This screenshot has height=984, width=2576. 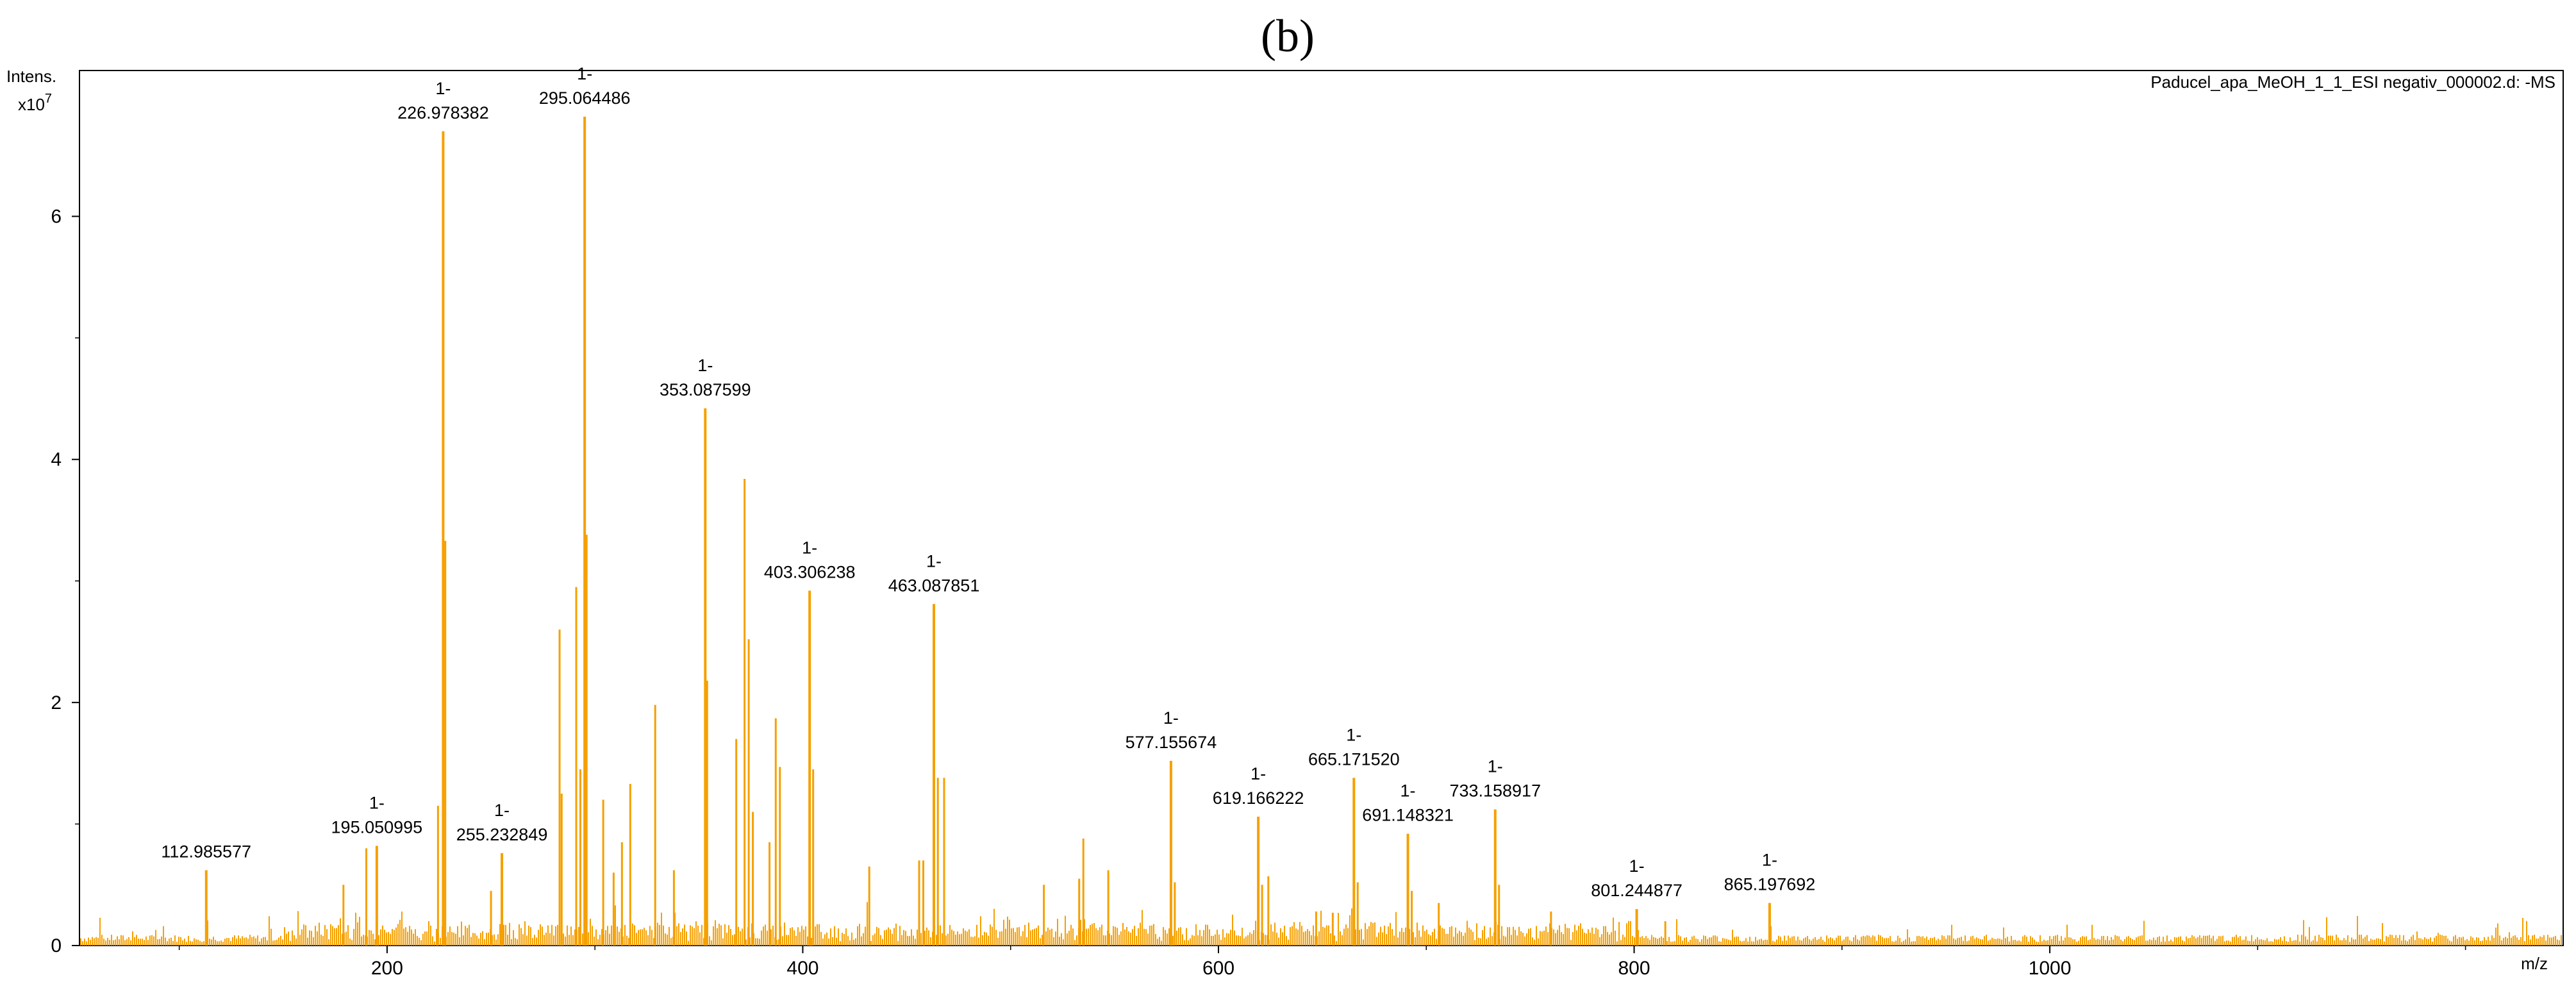 I want to click on x-axis-label: m/z, so click(x=2534, y=964).